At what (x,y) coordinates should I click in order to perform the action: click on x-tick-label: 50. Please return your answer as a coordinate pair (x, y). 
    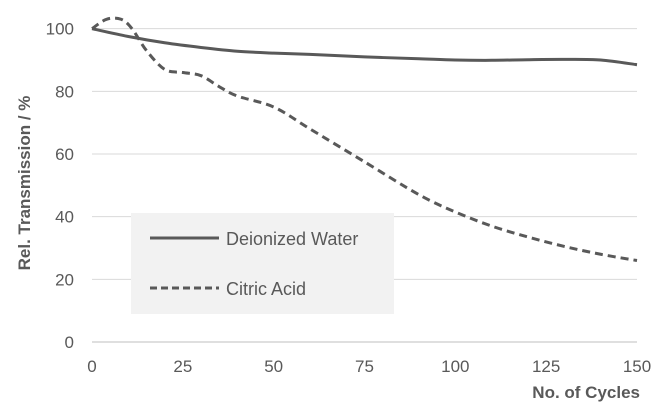
    Looking at the image, I should click on (273, 366).